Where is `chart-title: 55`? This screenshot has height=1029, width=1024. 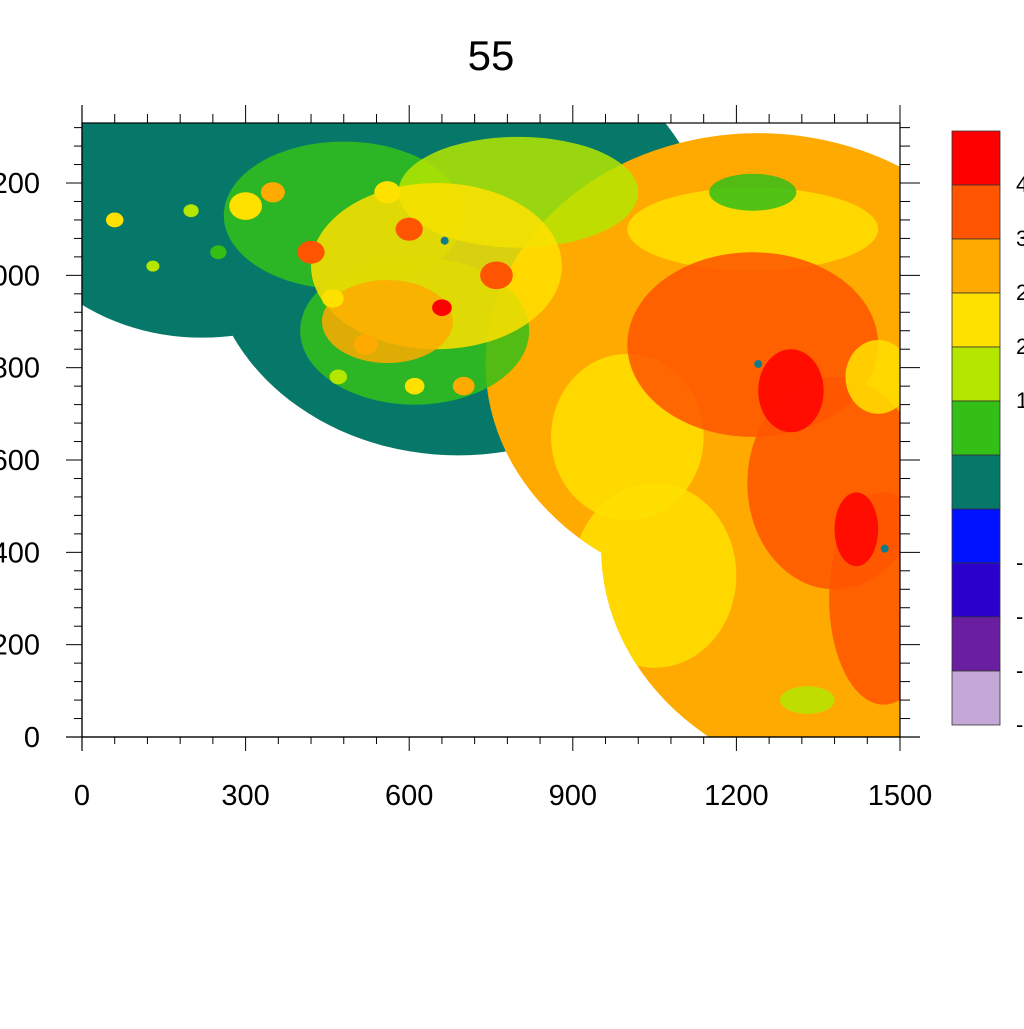 chart-title: 55 is located at coordinates (491, 55).